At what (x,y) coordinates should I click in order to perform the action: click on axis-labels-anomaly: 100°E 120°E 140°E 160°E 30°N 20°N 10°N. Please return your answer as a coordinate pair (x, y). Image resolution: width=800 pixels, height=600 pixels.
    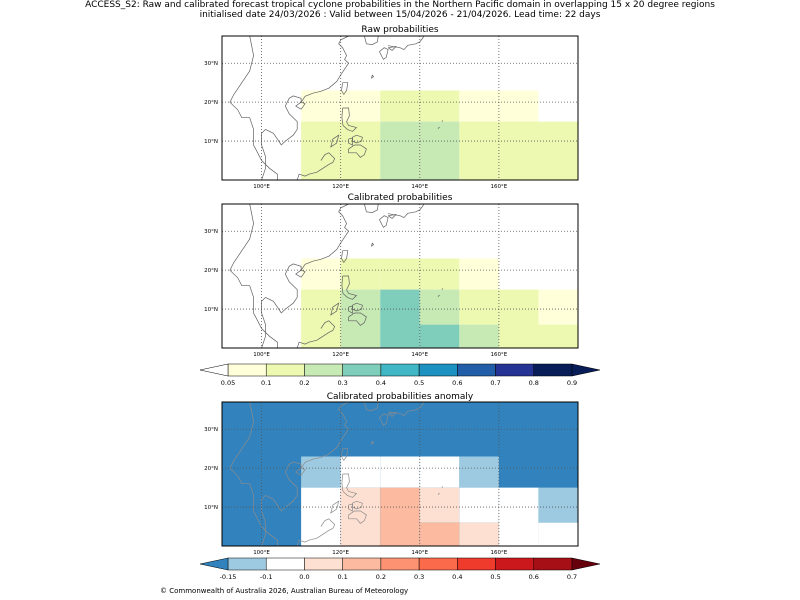
    Looking at the image, I should click on (356, 491).